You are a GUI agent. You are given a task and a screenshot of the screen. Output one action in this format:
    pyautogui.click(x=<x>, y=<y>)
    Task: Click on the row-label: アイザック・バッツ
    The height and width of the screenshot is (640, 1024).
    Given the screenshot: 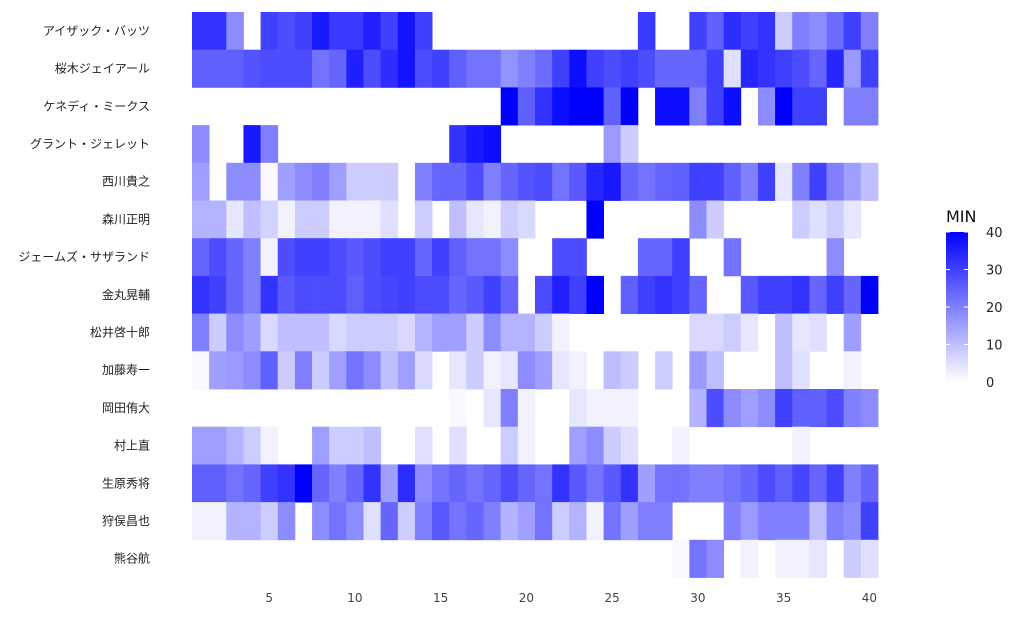 What is the action you would take?
    pyautogui.click(x=96, y=31)
    